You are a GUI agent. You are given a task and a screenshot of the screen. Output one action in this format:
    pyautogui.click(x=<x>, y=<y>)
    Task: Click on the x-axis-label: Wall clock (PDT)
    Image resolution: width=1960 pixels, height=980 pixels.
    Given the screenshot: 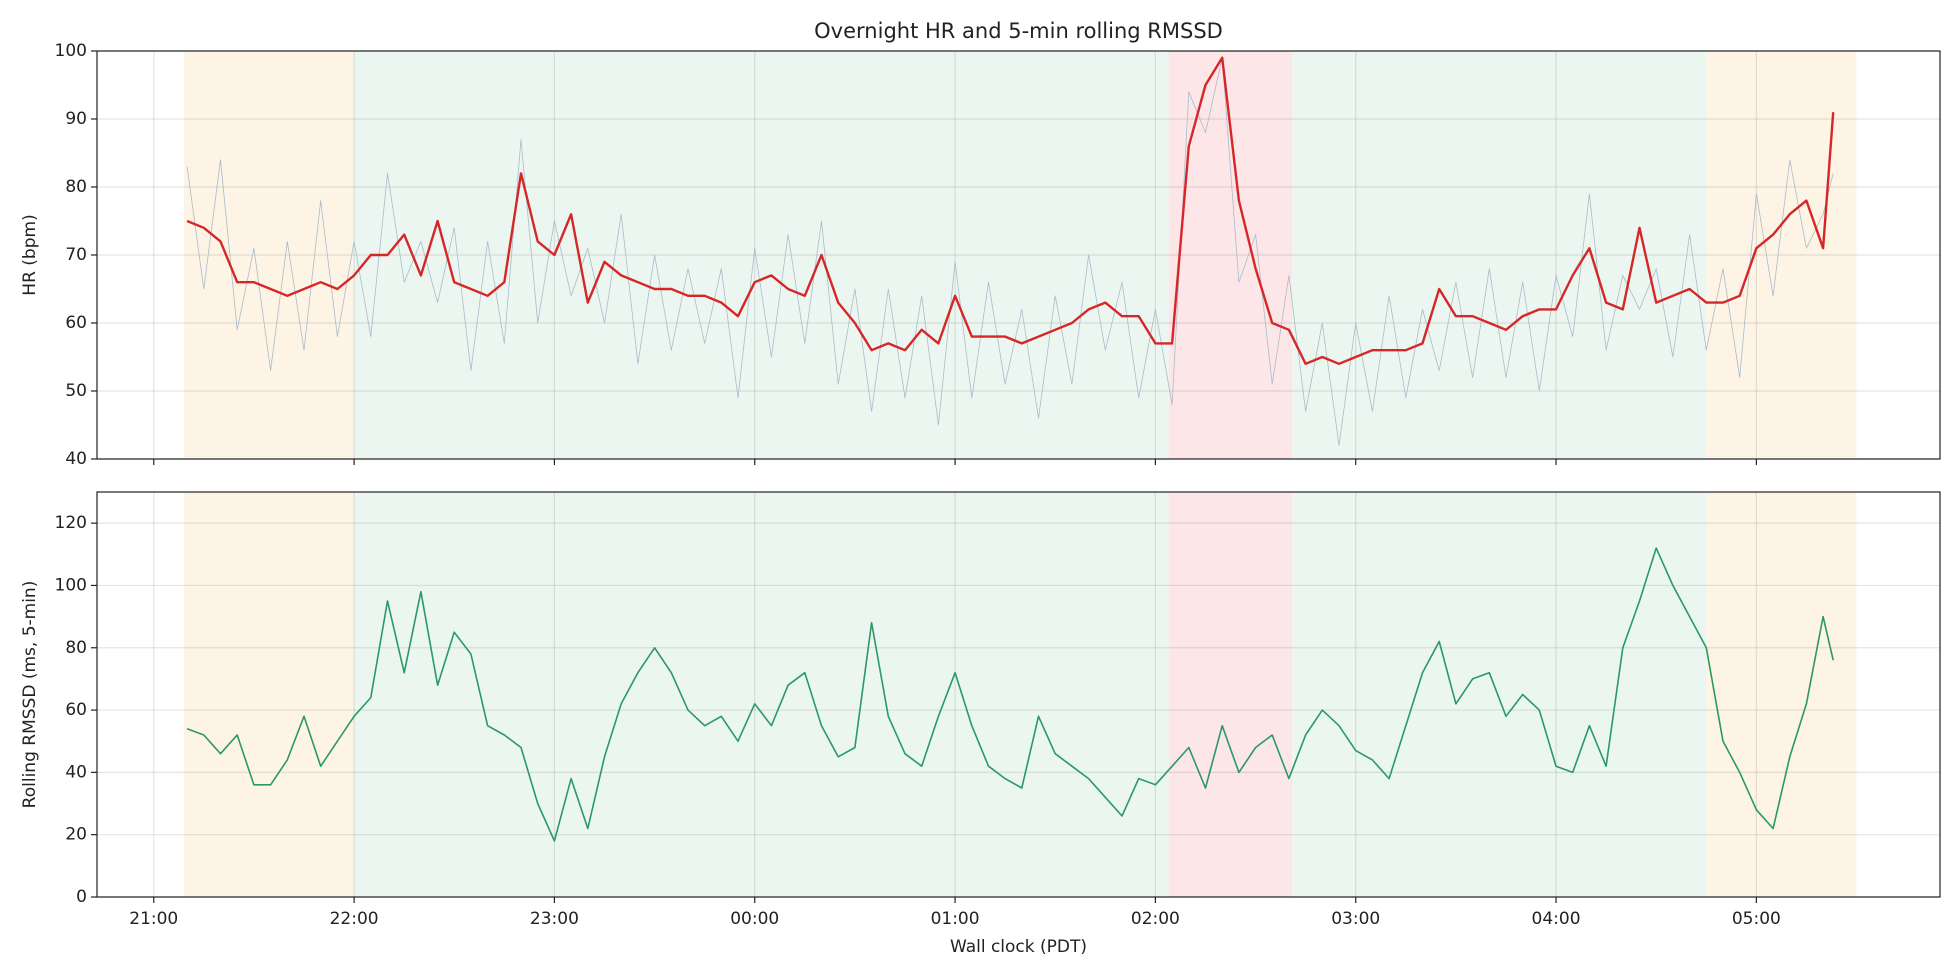 What is the action you would take?
    pyautogui.click(x=1018, y=947)
    